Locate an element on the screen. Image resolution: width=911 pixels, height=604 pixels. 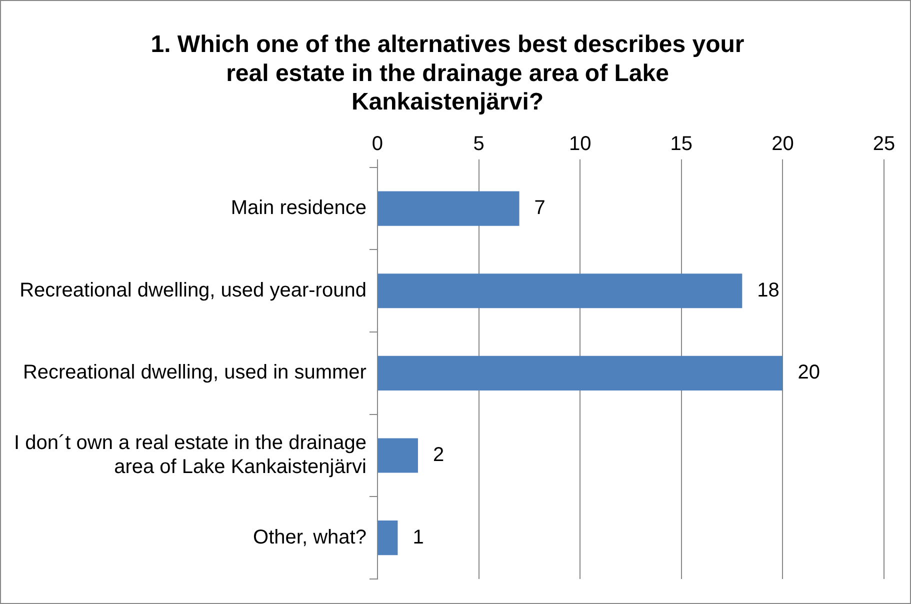
x-tick-label: 0 is located at coordinates (378, 143).